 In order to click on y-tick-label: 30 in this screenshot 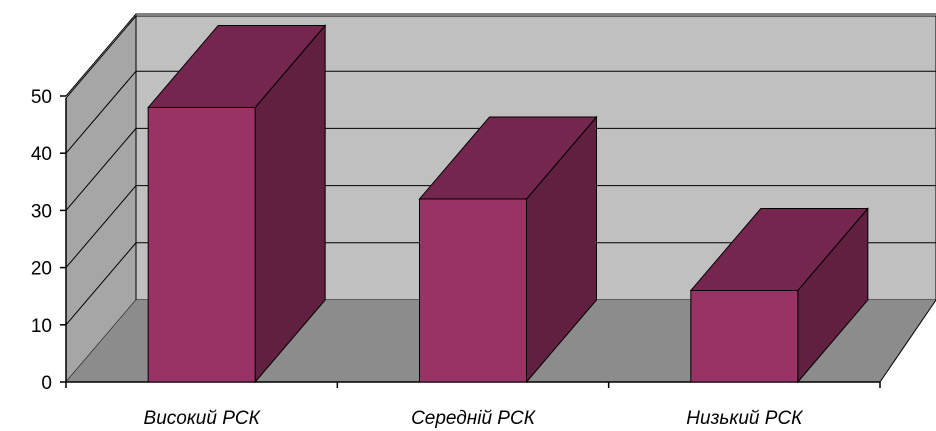, I will do `click(41, 211)`.